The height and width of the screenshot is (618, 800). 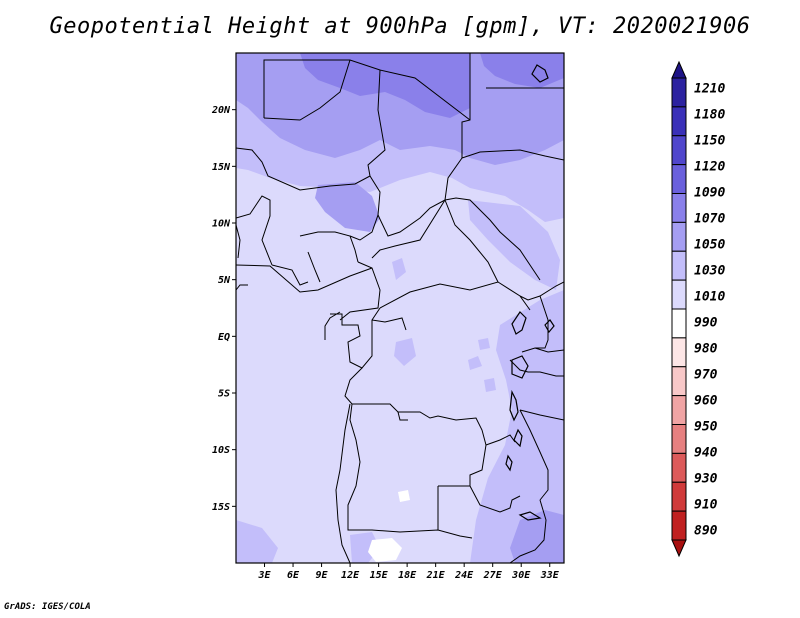 What do you see at coordinates (221, 224) in the screenshot?
I see `lat-tick-label: 10N` at bounding box center [221, 224].